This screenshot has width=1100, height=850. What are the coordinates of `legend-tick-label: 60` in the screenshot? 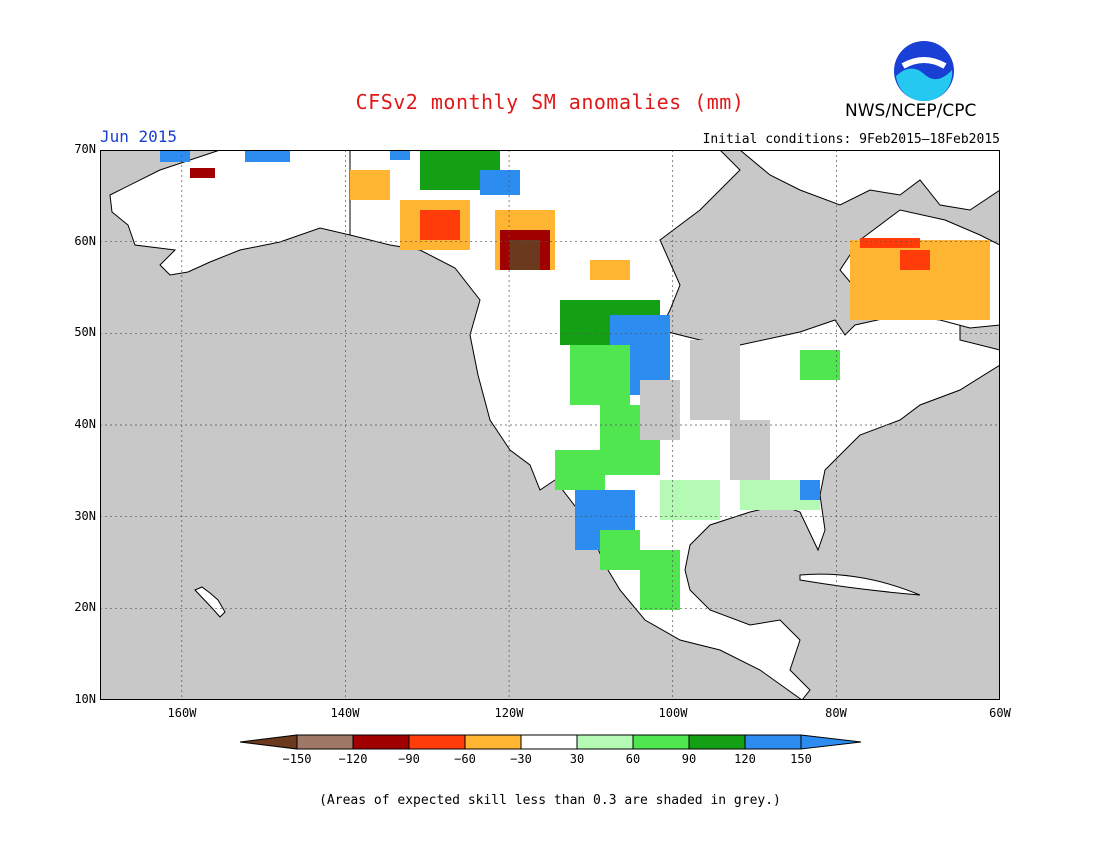 It's located at (633, 759).